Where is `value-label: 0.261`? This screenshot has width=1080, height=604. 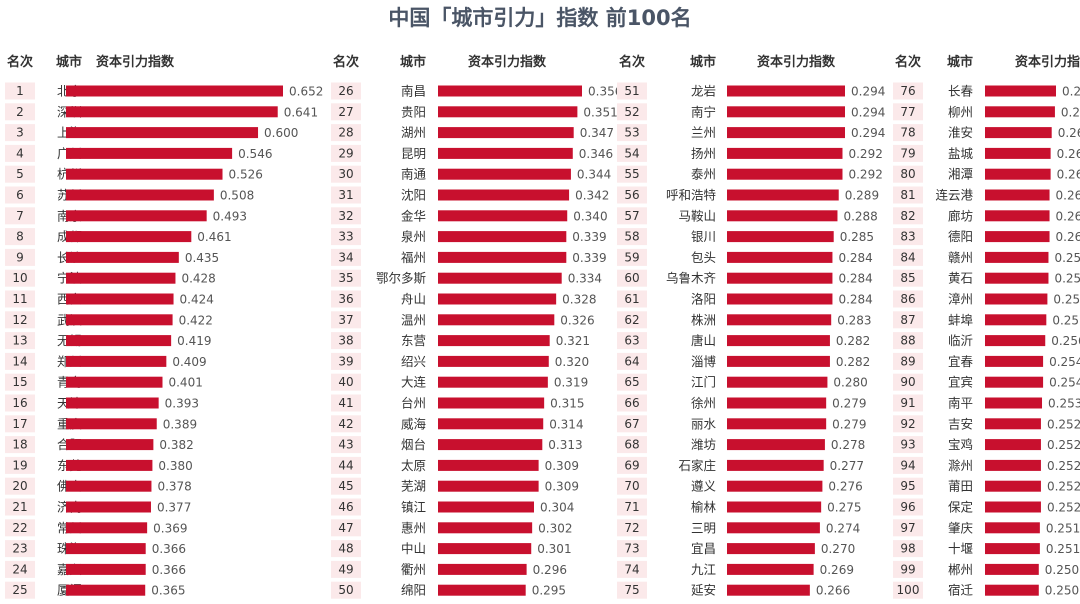
value-label: 0.261 is located at coordinates (1068, 154).